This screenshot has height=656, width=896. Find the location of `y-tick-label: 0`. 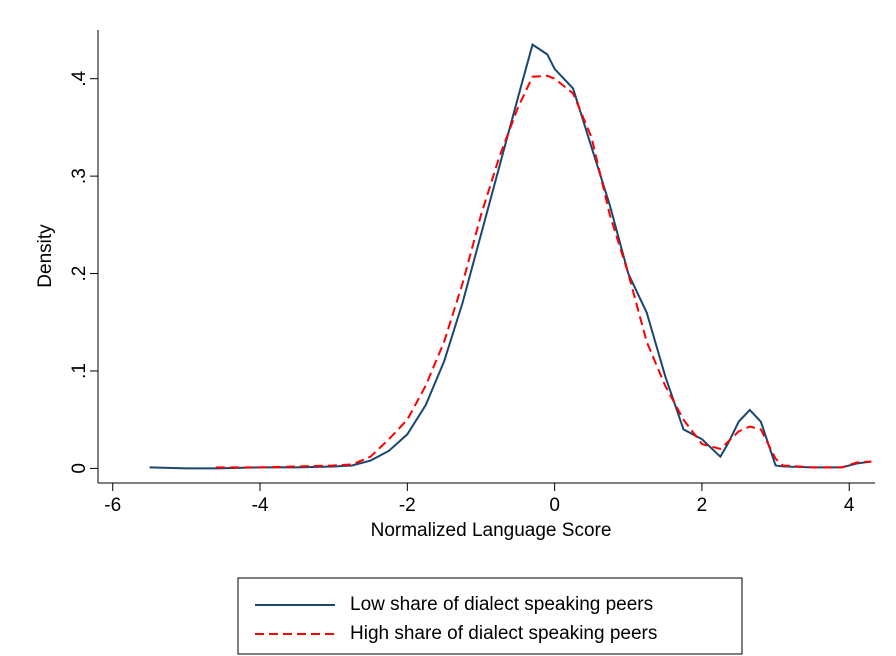

y-tick-label: 0 is located at coordinates (79, 468).